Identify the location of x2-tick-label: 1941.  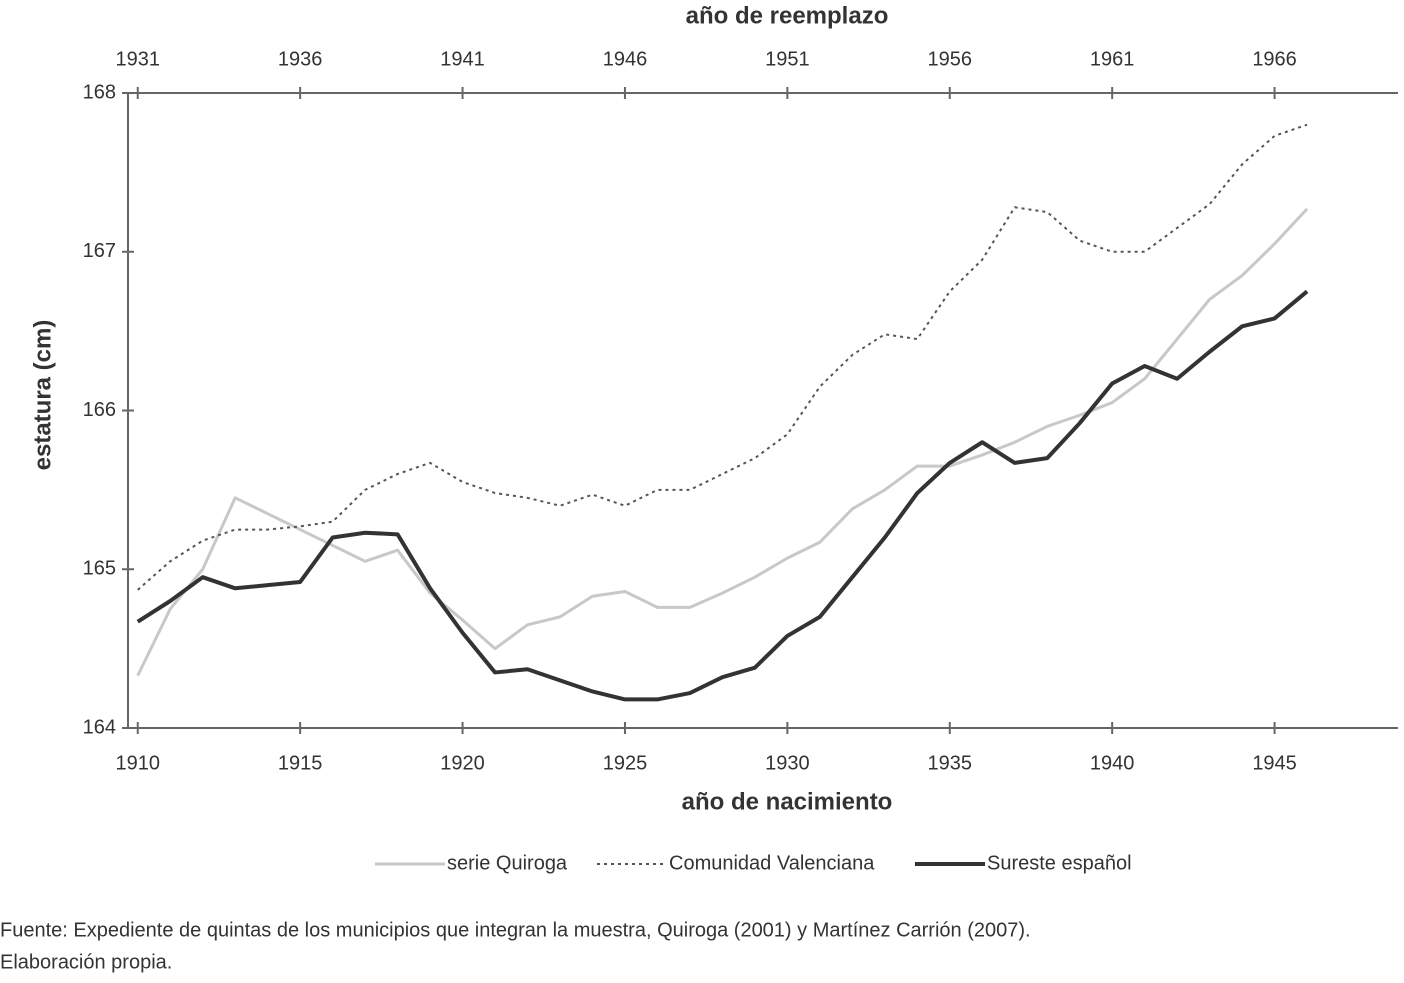
(462, 59).